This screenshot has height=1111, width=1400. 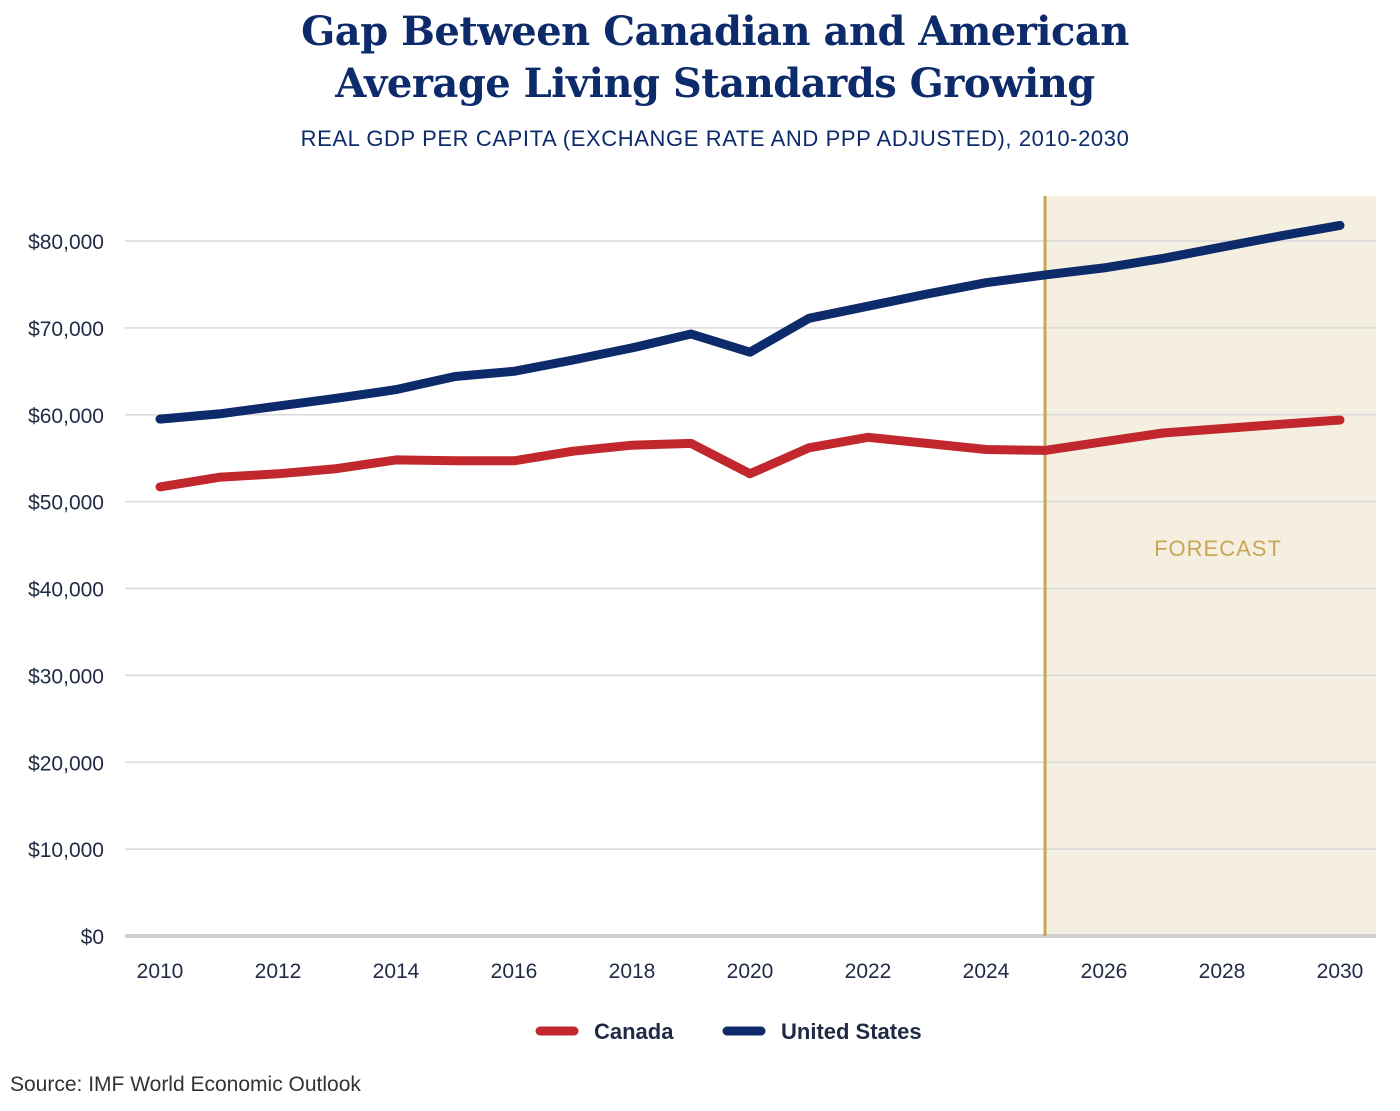 What do you see at coordinates (66, 850) in the screenshot?
I see `y-tick-label: $10,000` at bounding box center [66, 850].